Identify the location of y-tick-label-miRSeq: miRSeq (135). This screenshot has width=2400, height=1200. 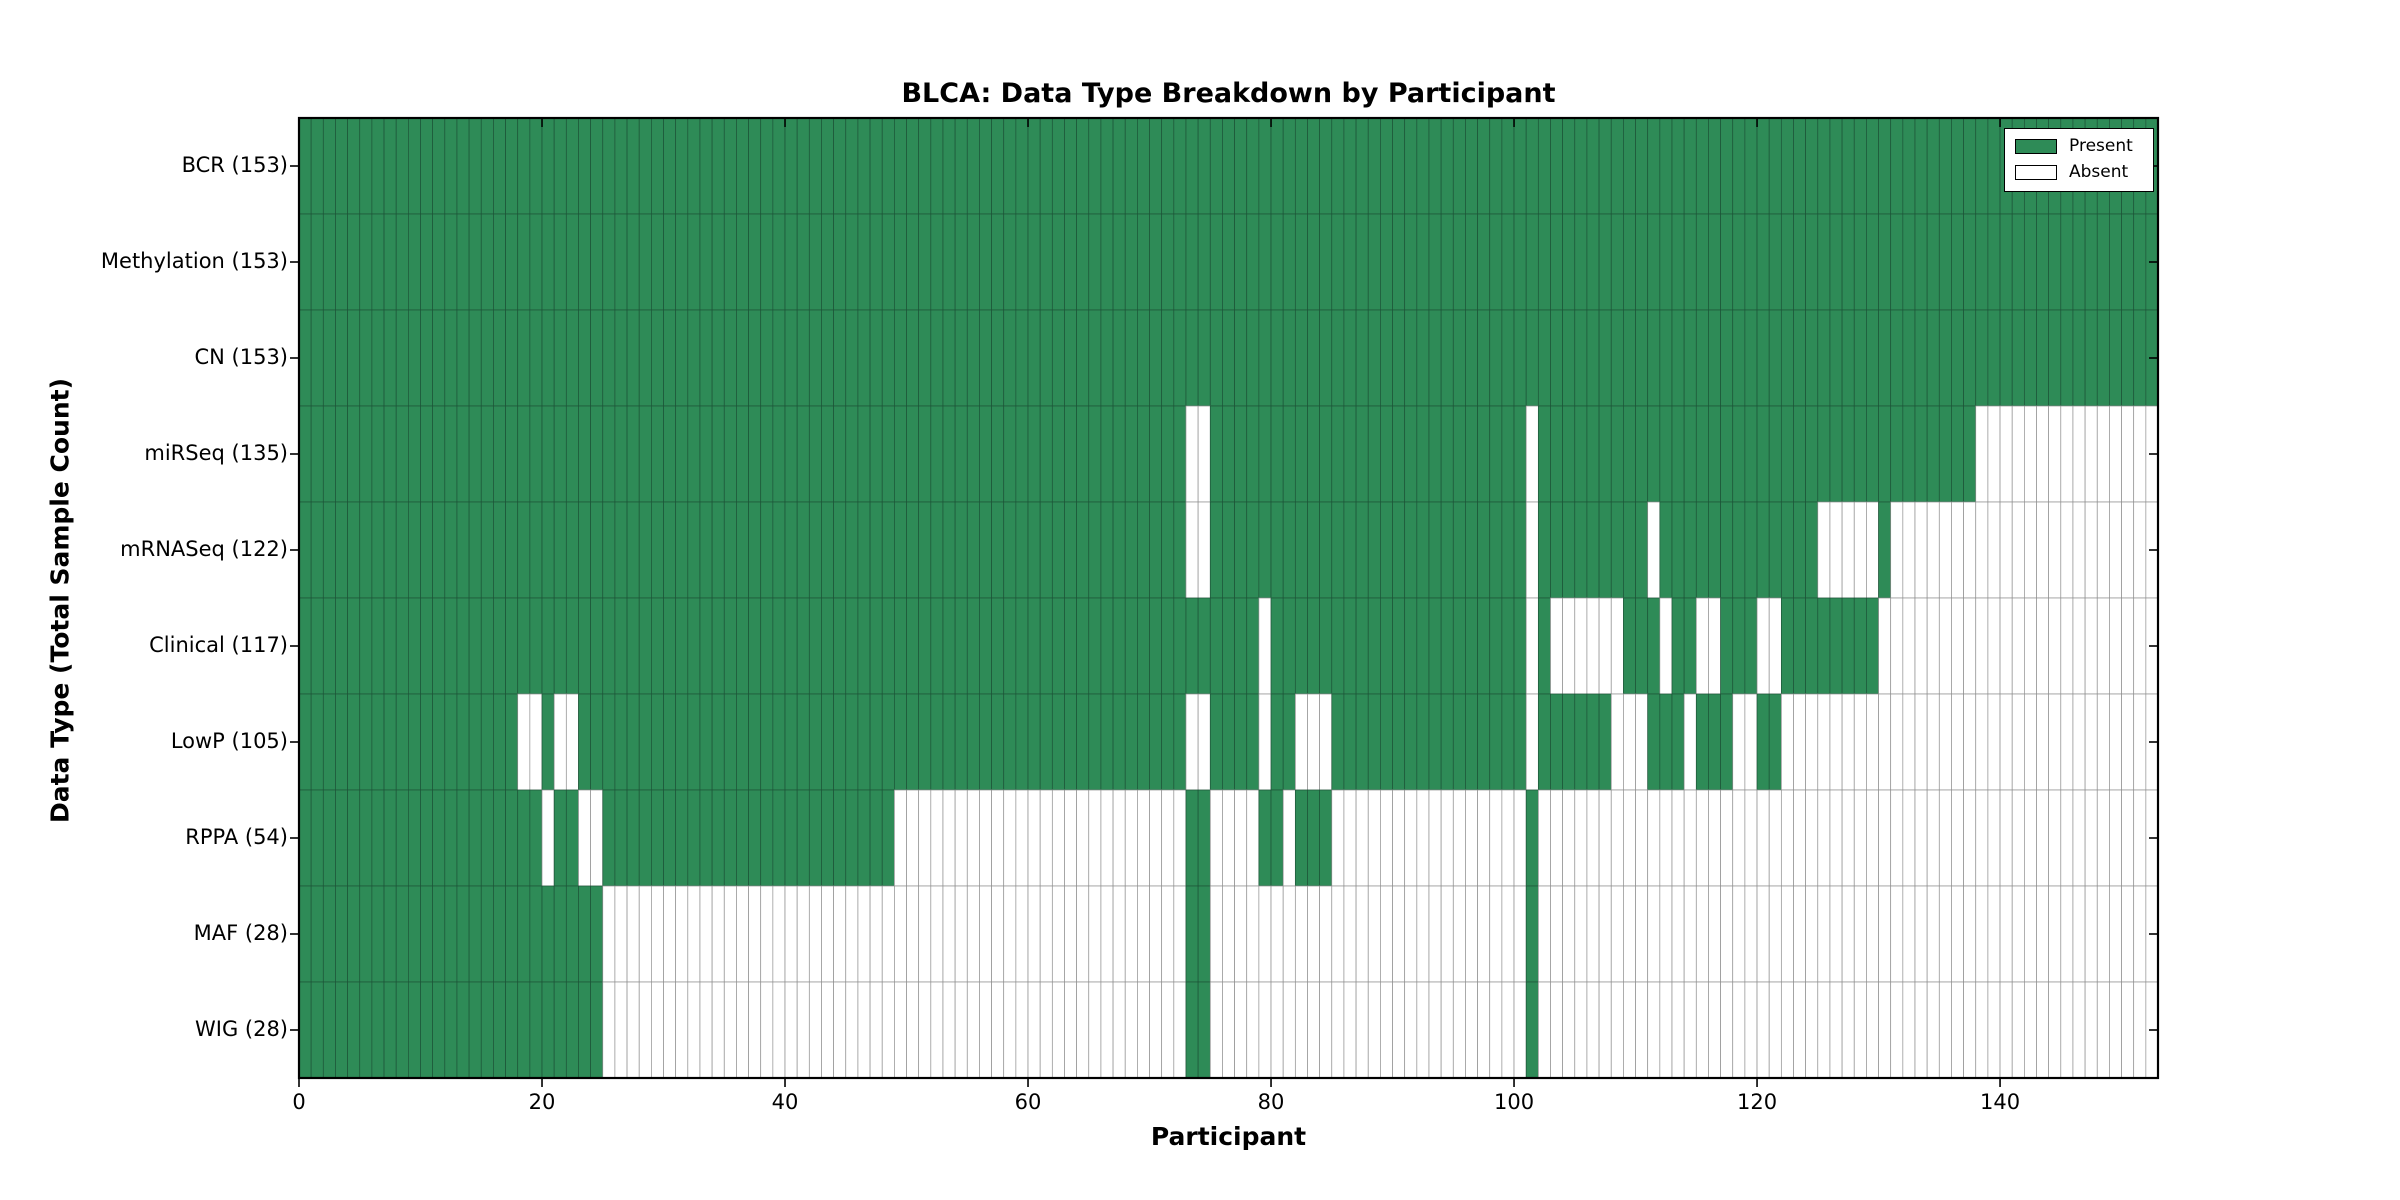
(216, 453).